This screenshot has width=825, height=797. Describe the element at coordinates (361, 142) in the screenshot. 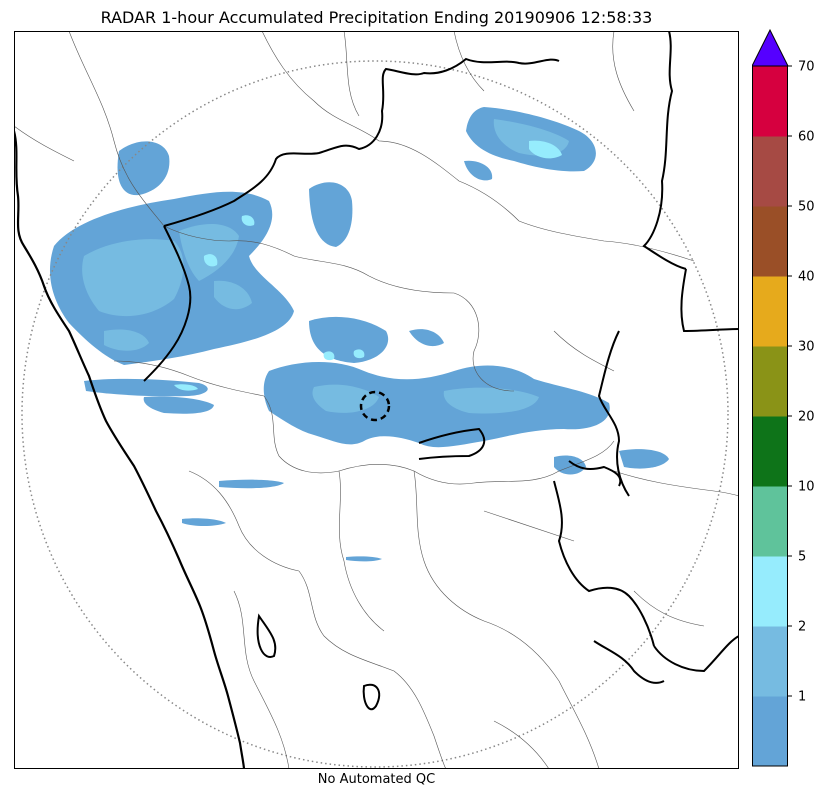

I see `state-border-north` at that location.